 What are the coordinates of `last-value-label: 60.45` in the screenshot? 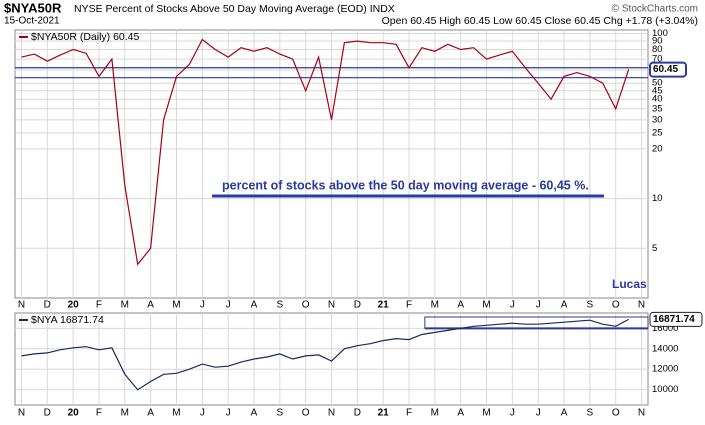 It's located at (665, 69).